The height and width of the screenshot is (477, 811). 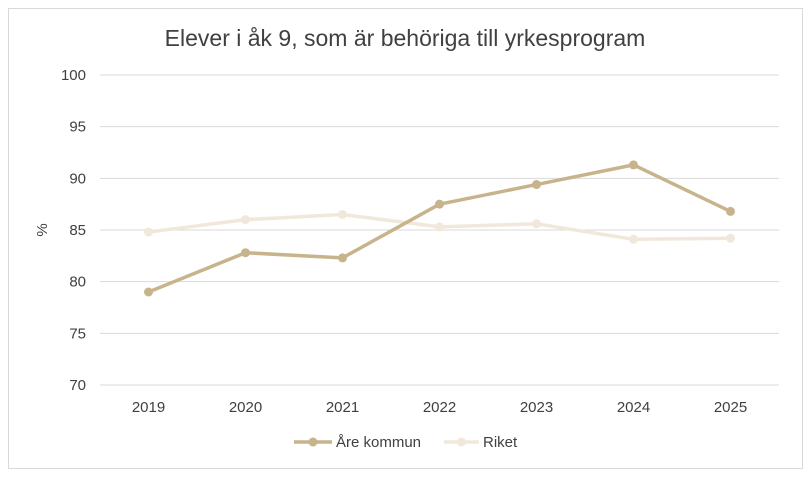 I want to click on y-tick-label: 80, so click(x=77, y=282).